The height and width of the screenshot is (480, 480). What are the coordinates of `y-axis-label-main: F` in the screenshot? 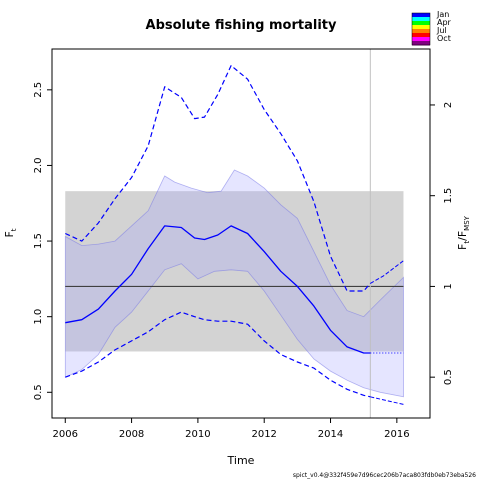 It's located at (9, 234).